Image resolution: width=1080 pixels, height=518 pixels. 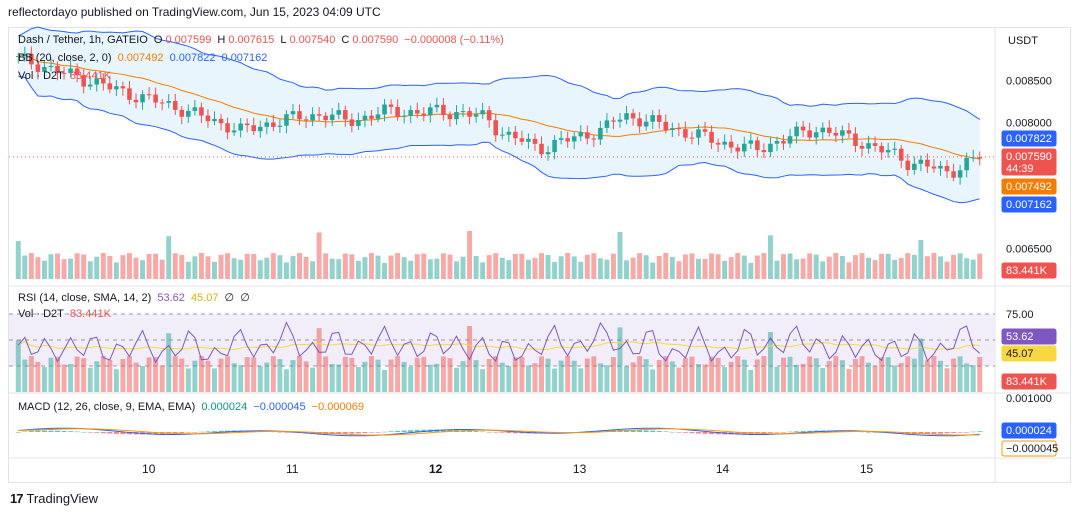 What do you see at coordinates (312, 40) in the screenshot?
I see `low-value: 0.007540` at bounding box center [312, 40].